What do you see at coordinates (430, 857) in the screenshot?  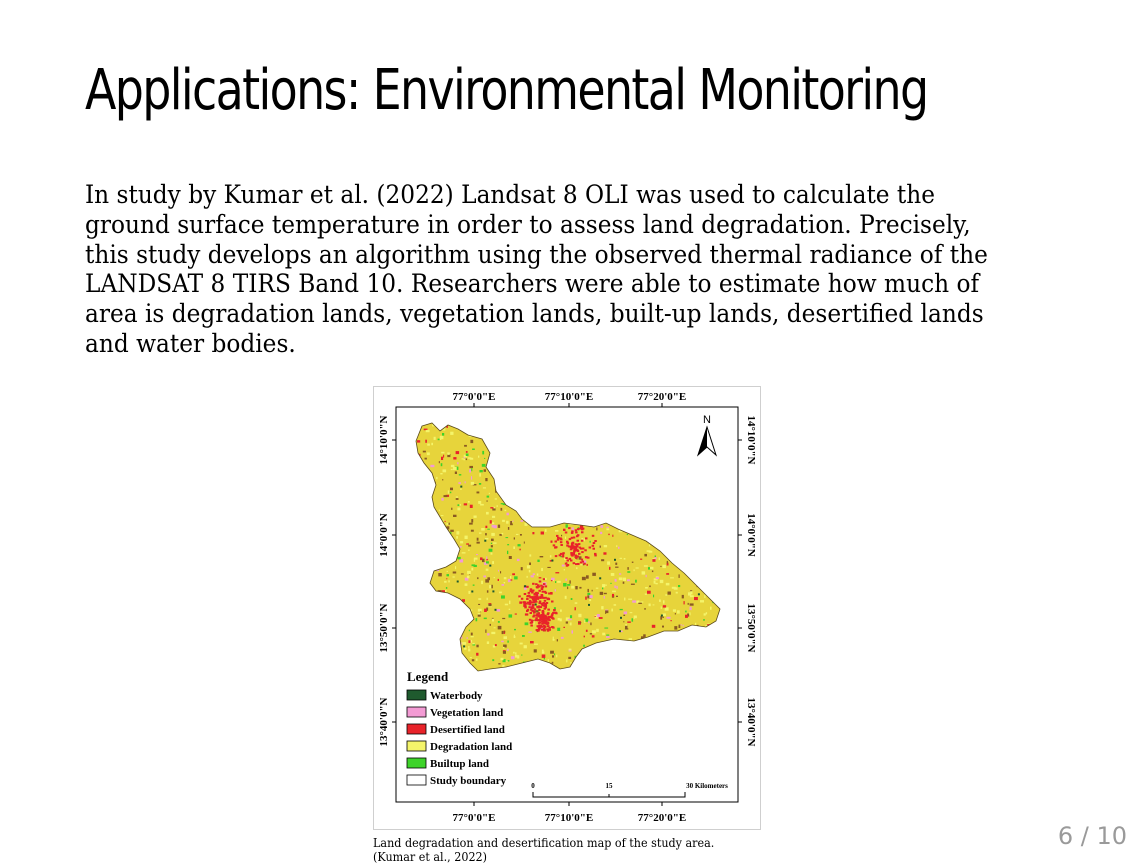 I see `figure-caption-line2: (Kumar et al., 2022)` at bounding box center [430, 857].